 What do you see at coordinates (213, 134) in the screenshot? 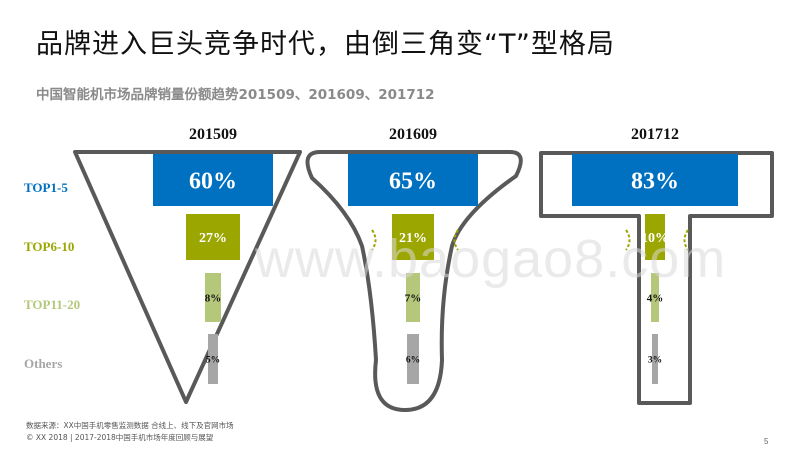
I see `period-header-201509: 201509` at bounding box center [213, 134].